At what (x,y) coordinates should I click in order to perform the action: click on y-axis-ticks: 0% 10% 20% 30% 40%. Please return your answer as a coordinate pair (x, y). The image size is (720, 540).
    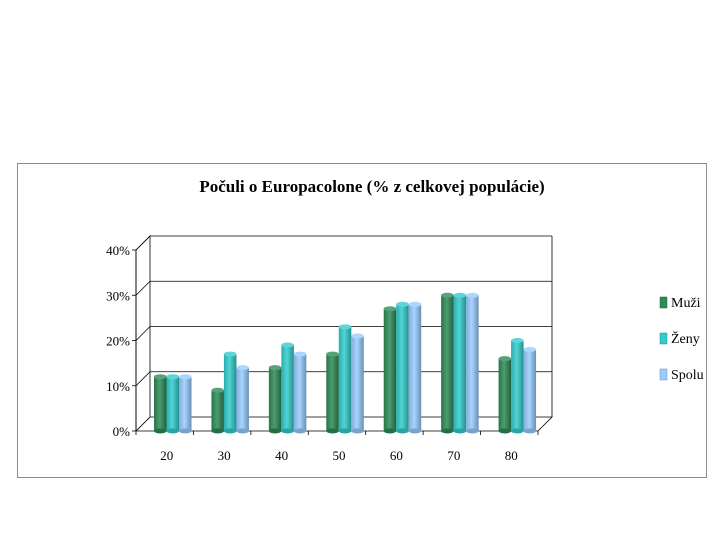
    Looking at the image, I should click on (121, 341).